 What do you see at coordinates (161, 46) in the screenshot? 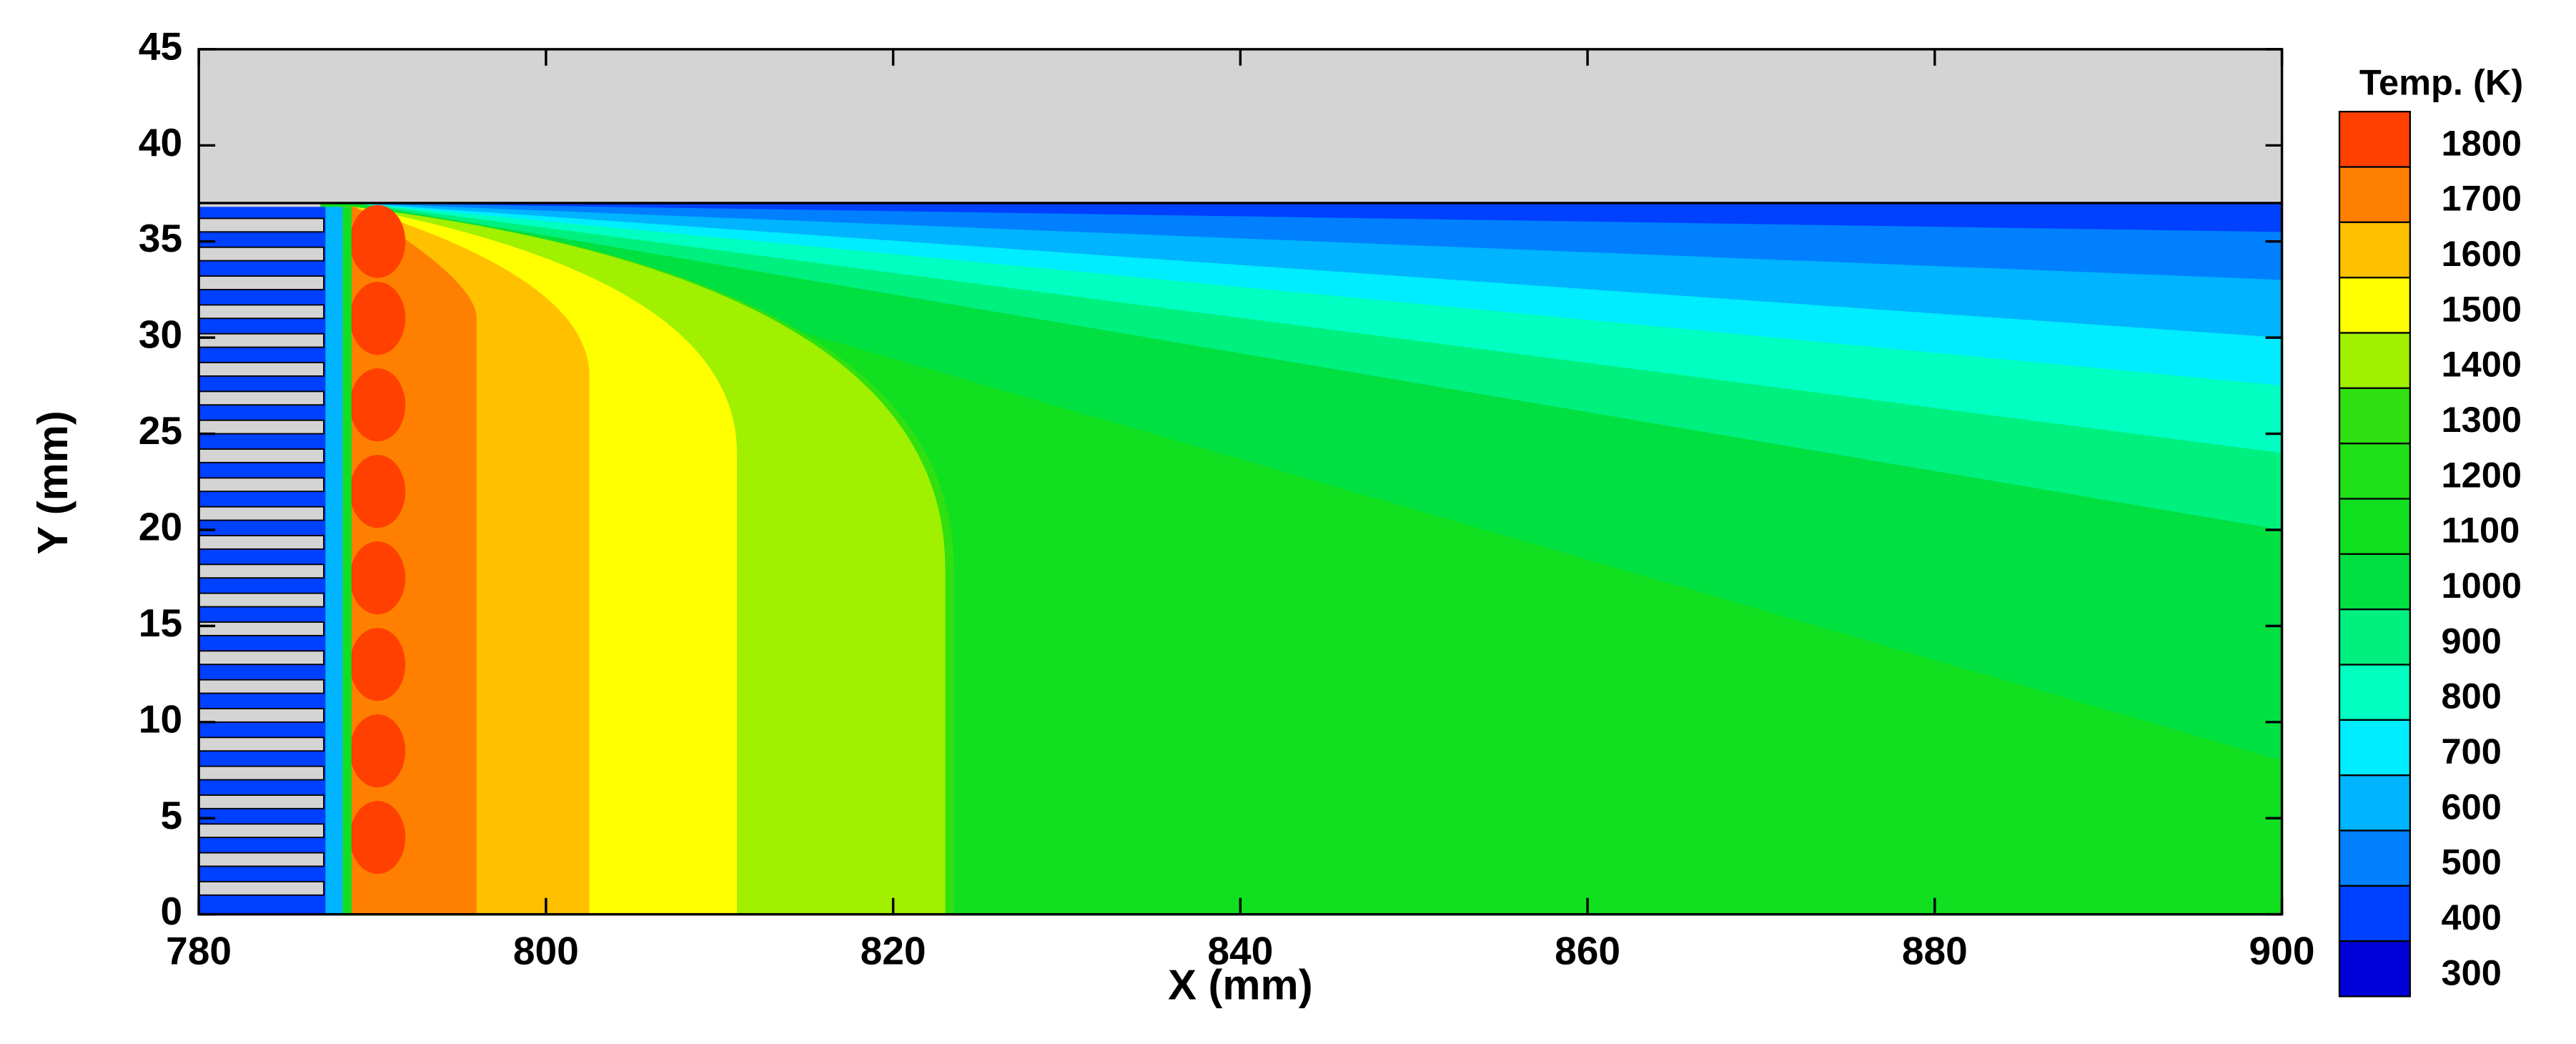
I see `y-tick-label: 45` at bounding box center [161, 46].